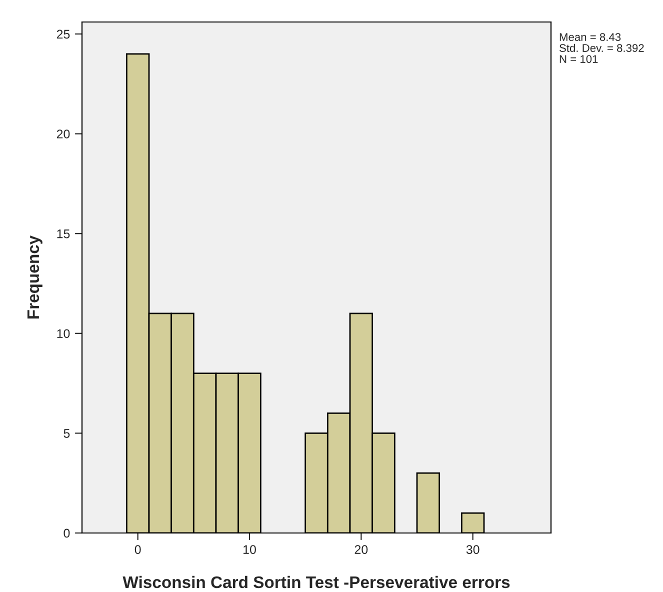  What do you see at coordinates (602, 48) in the screenshot?
I see `text: Std. Dev. = 8.392` at bounding box center [602, 48].